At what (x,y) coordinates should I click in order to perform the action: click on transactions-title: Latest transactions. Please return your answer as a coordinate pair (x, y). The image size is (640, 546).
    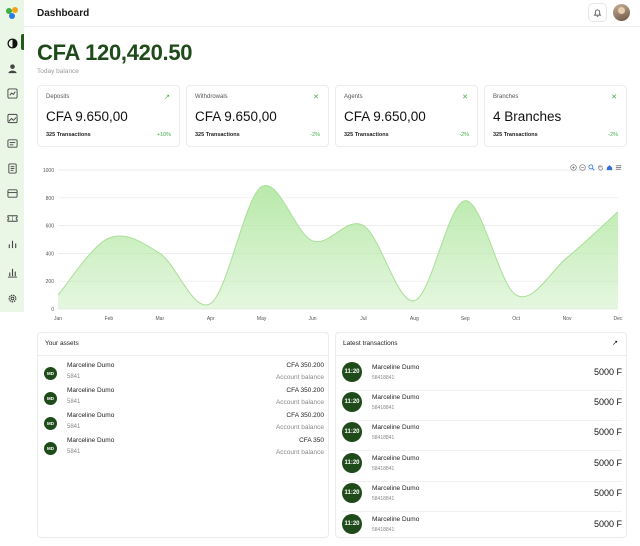
    Looking at the image, I should click on (370, 343).